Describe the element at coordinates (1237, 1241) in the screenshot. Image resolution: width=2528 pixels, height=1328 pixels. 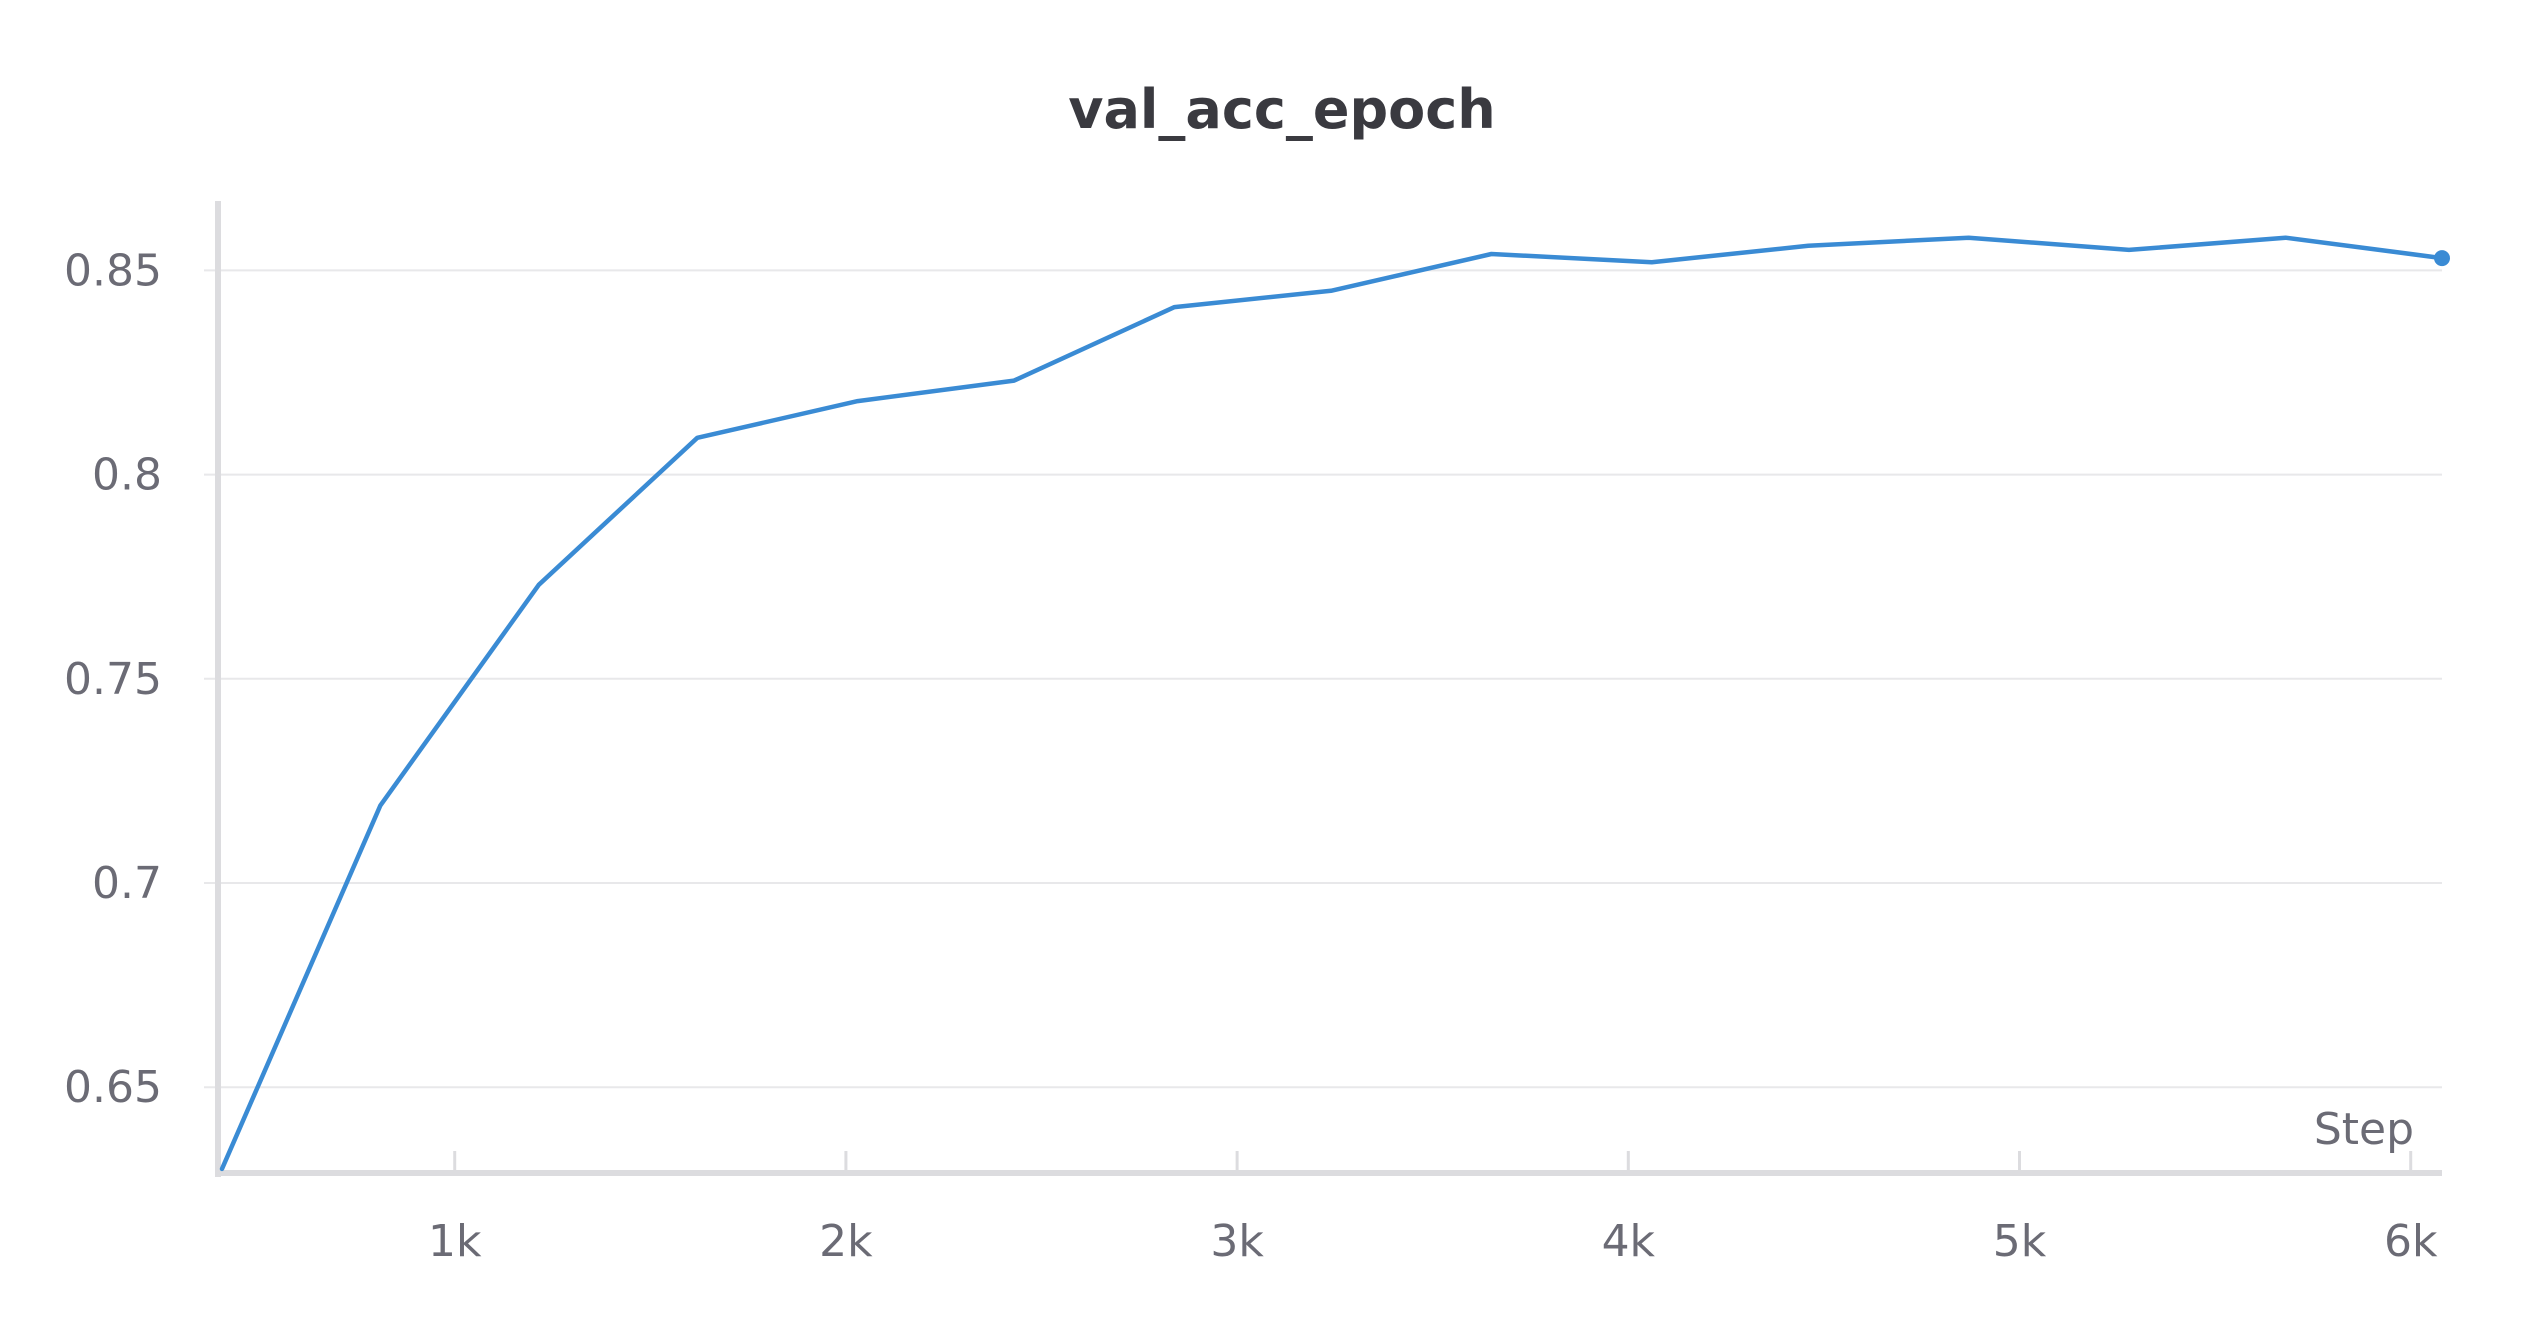
I see `x-tick-label: 3k` at that location.